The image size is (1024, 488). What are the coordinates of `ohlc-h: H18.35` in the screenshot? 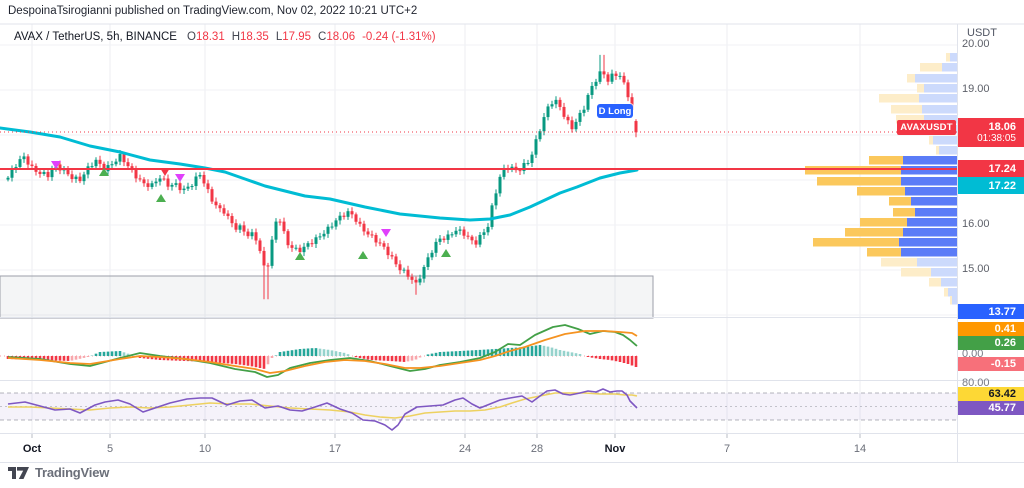 It's located at (250, 37).